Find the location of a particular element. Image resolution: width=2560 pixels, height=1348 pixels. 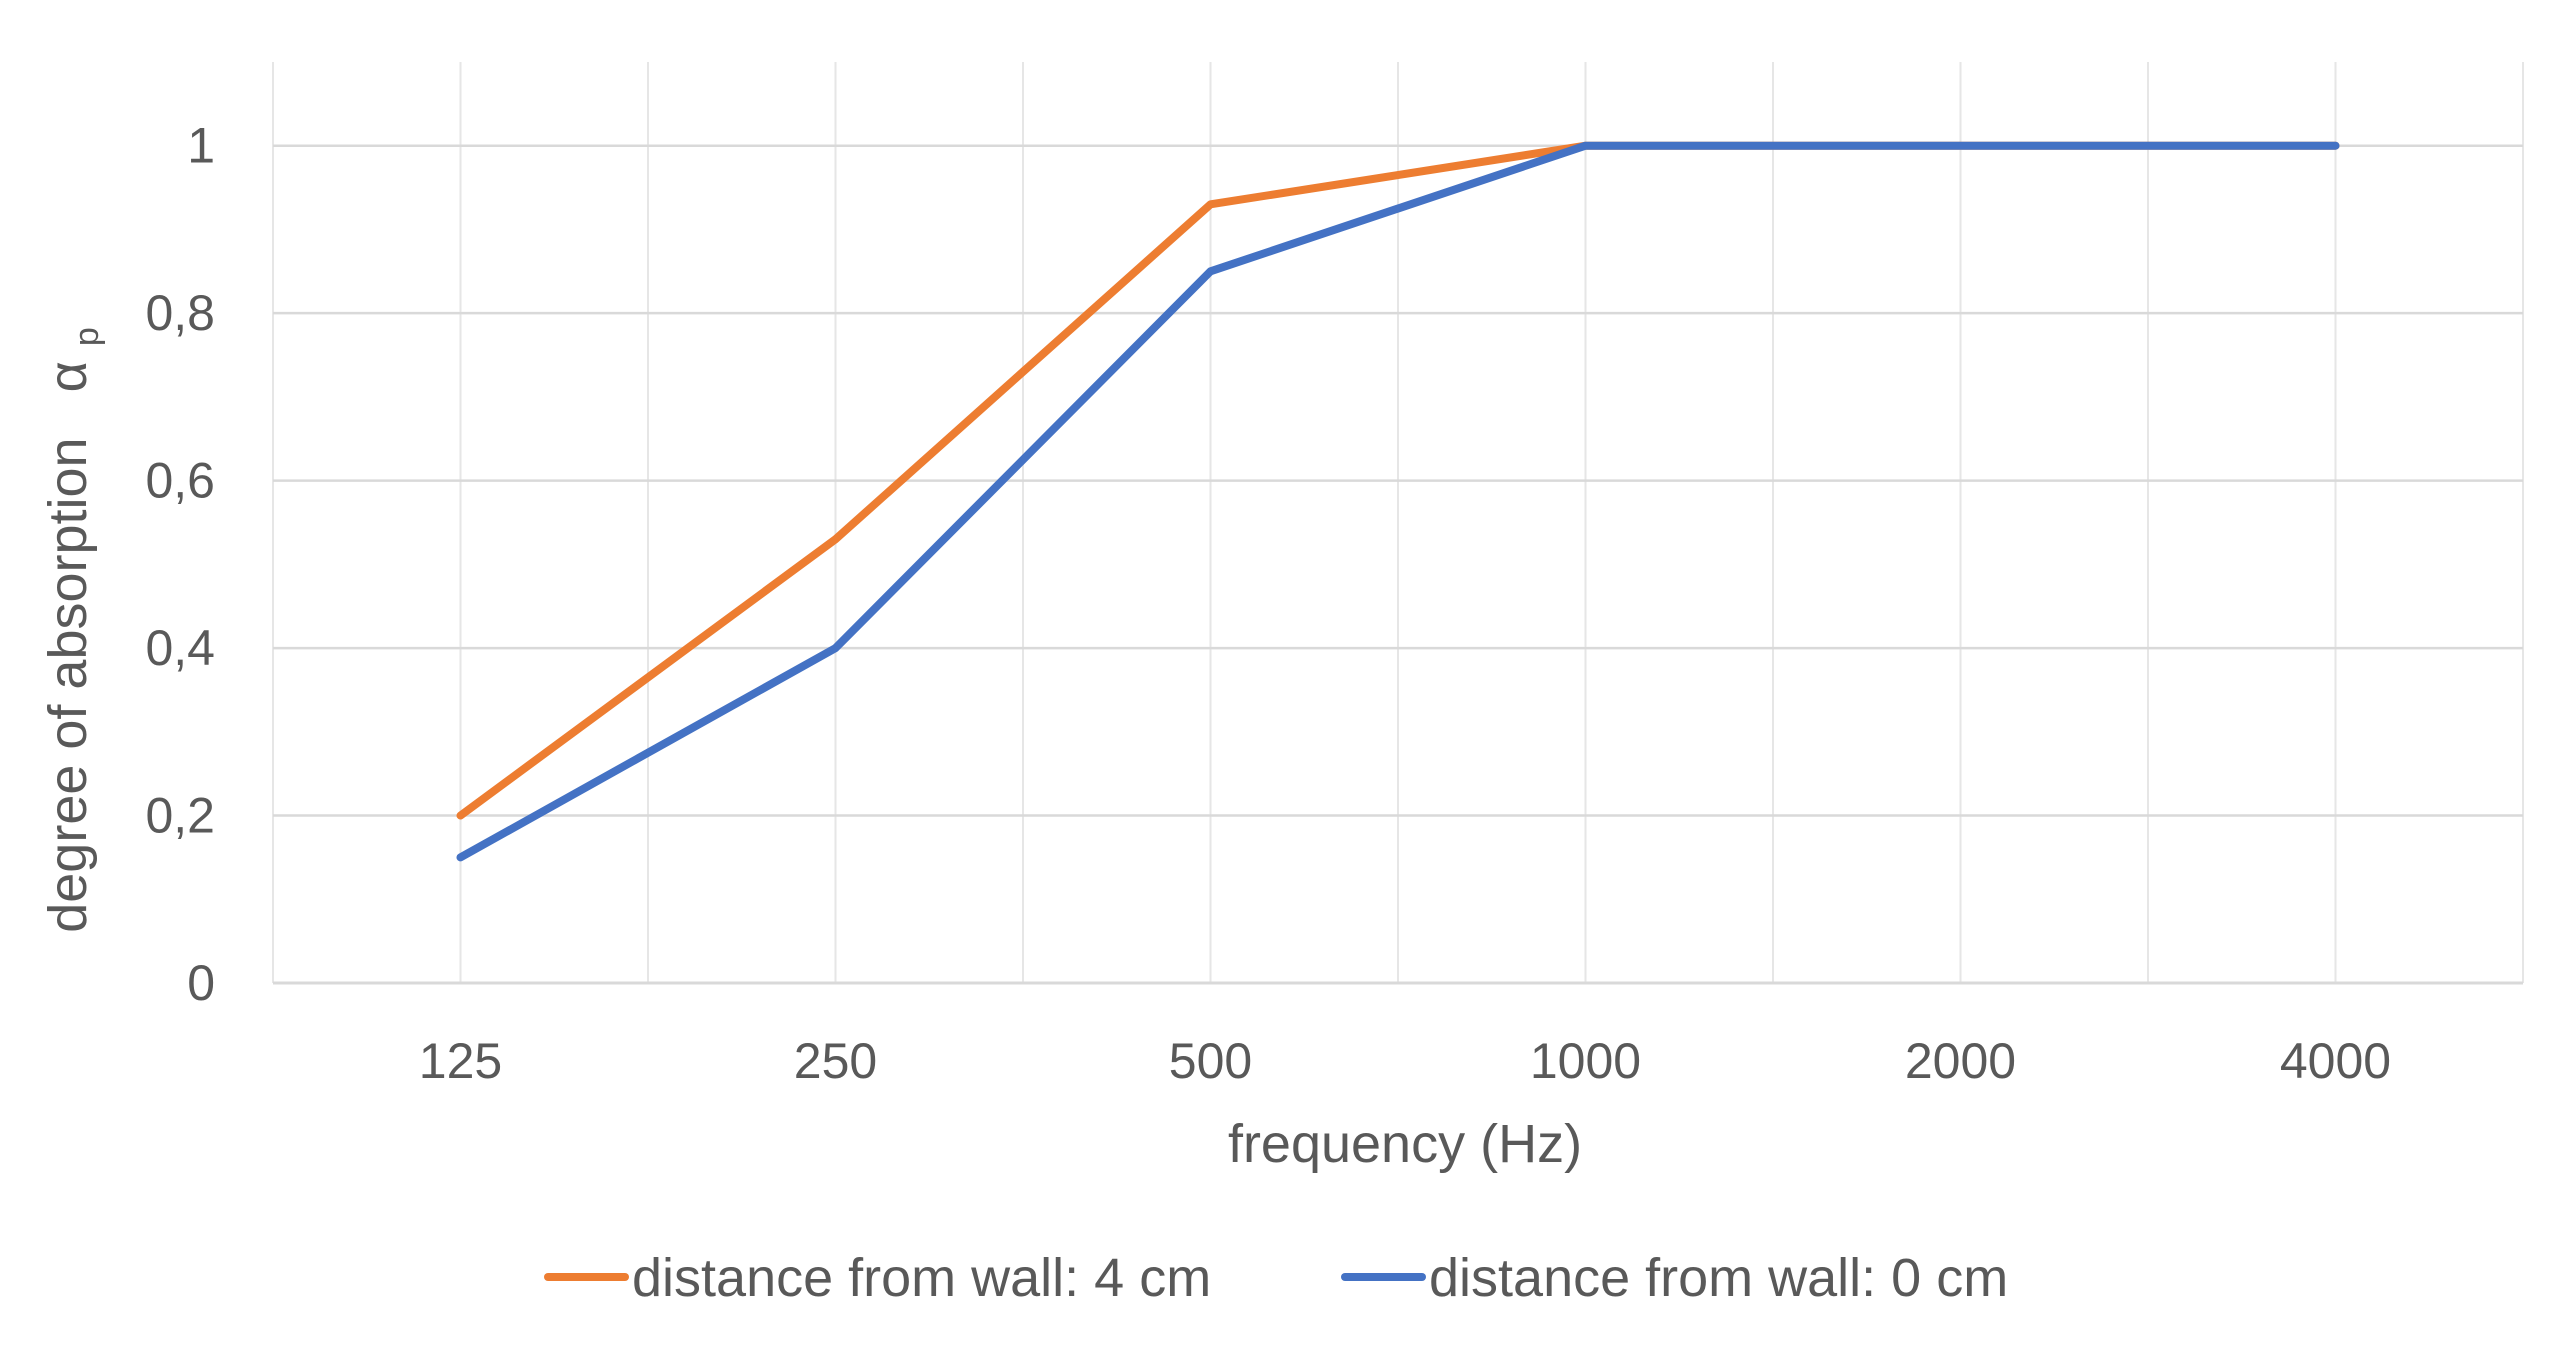

y-tick-label: 0,6 is located at coordinates (180, 481).